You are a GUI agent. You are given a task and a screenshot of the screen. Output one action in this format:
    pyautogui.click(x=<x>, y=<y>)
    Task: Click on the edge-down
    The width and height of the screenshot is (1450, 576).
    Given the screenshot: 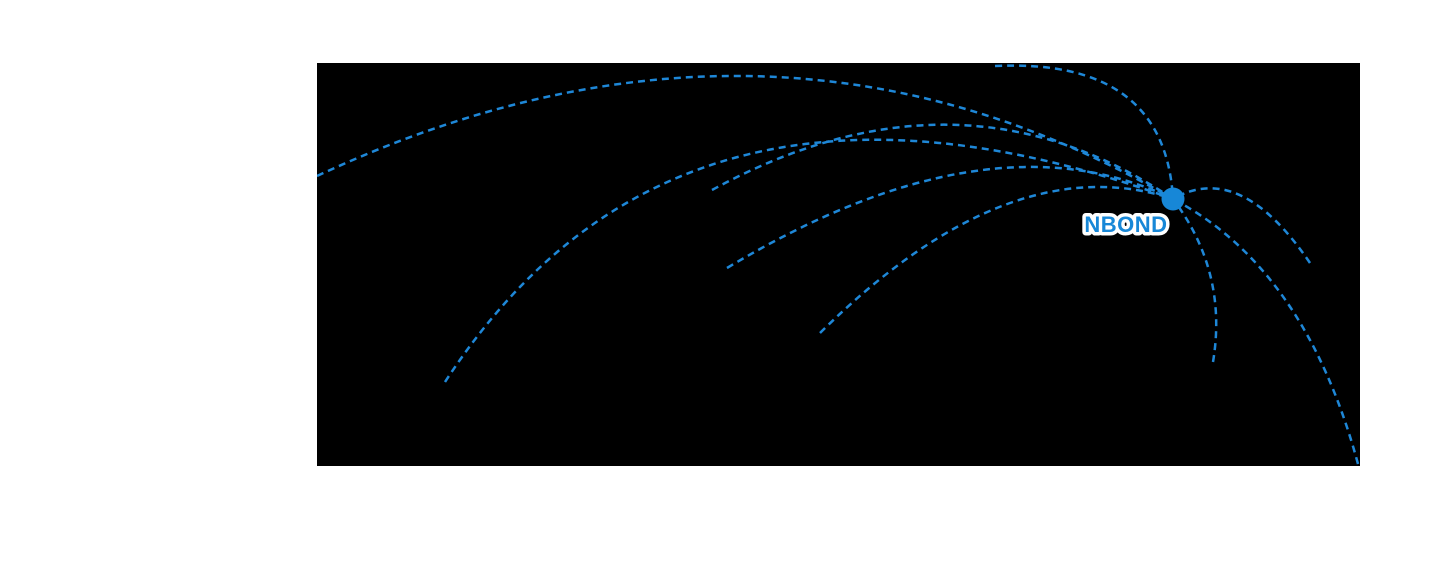 What is the action you would take?
    pyautogui.click(x=1195, y=280)
    